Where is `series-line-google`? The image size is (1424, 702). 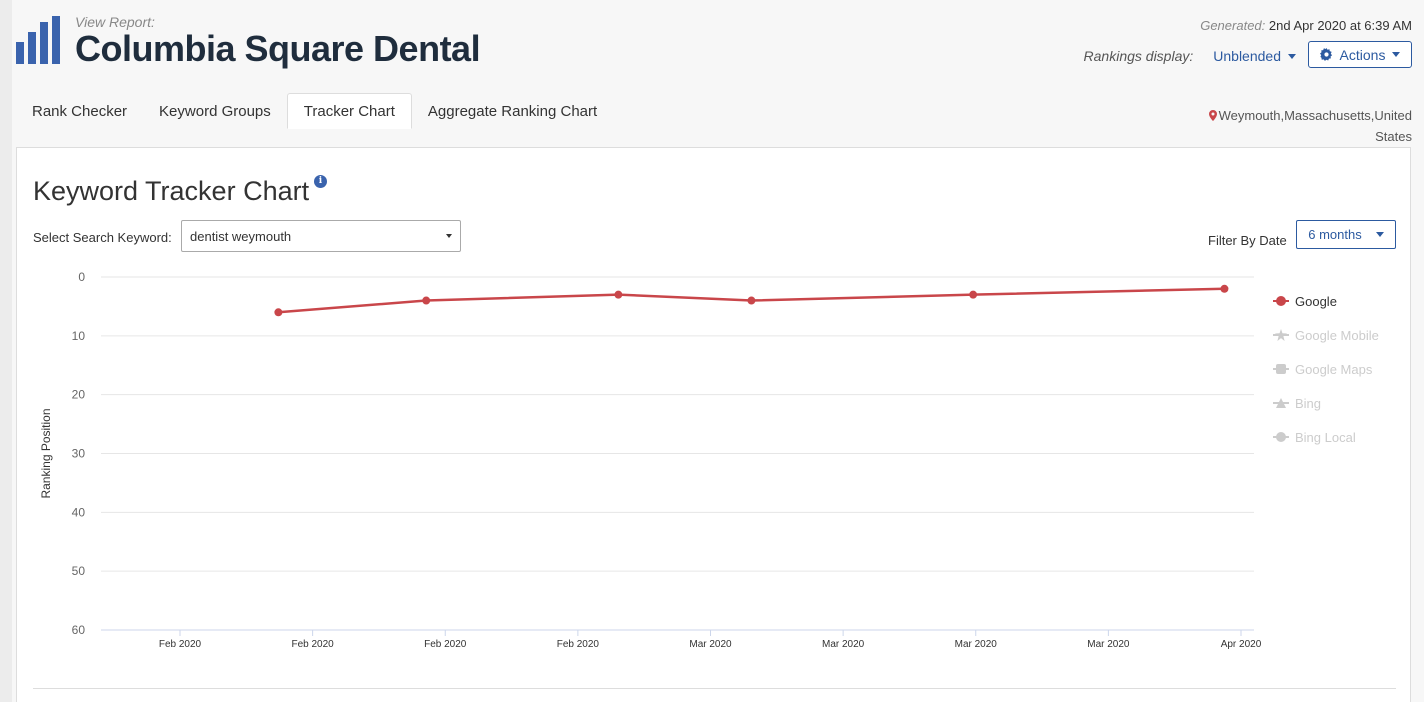
series-line-google is located at coordinates (751, 300).